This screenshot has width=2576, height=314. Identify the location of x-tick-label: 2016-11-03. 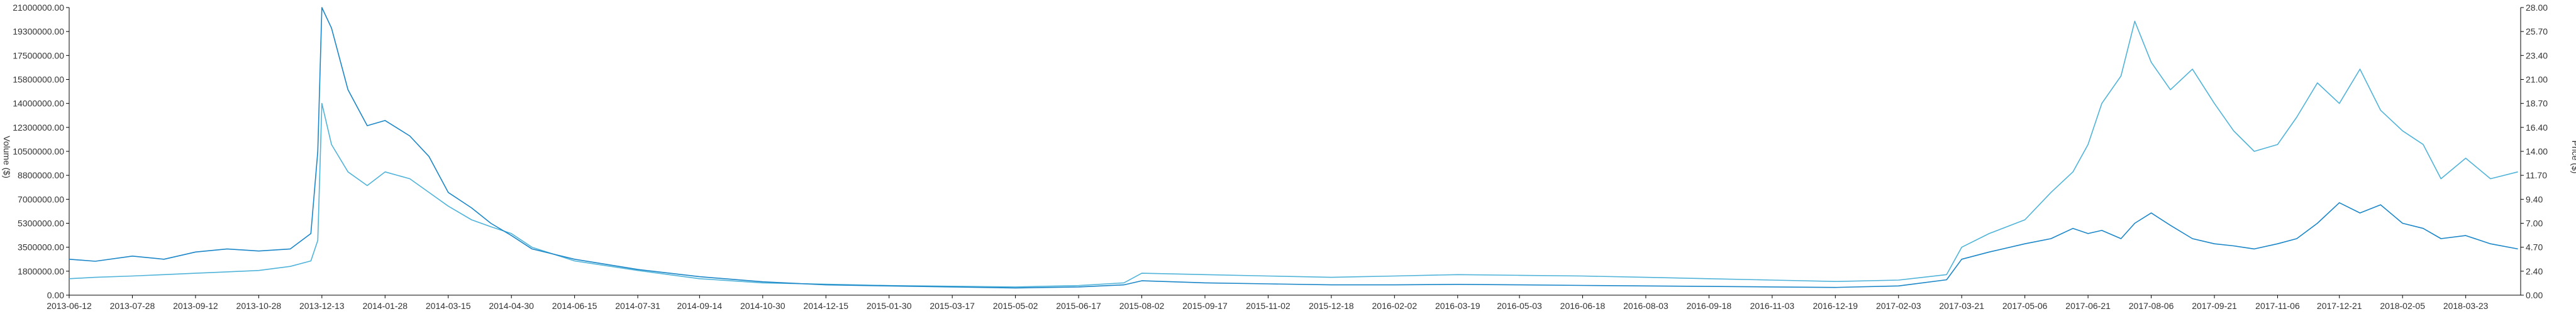
(1772, 306).